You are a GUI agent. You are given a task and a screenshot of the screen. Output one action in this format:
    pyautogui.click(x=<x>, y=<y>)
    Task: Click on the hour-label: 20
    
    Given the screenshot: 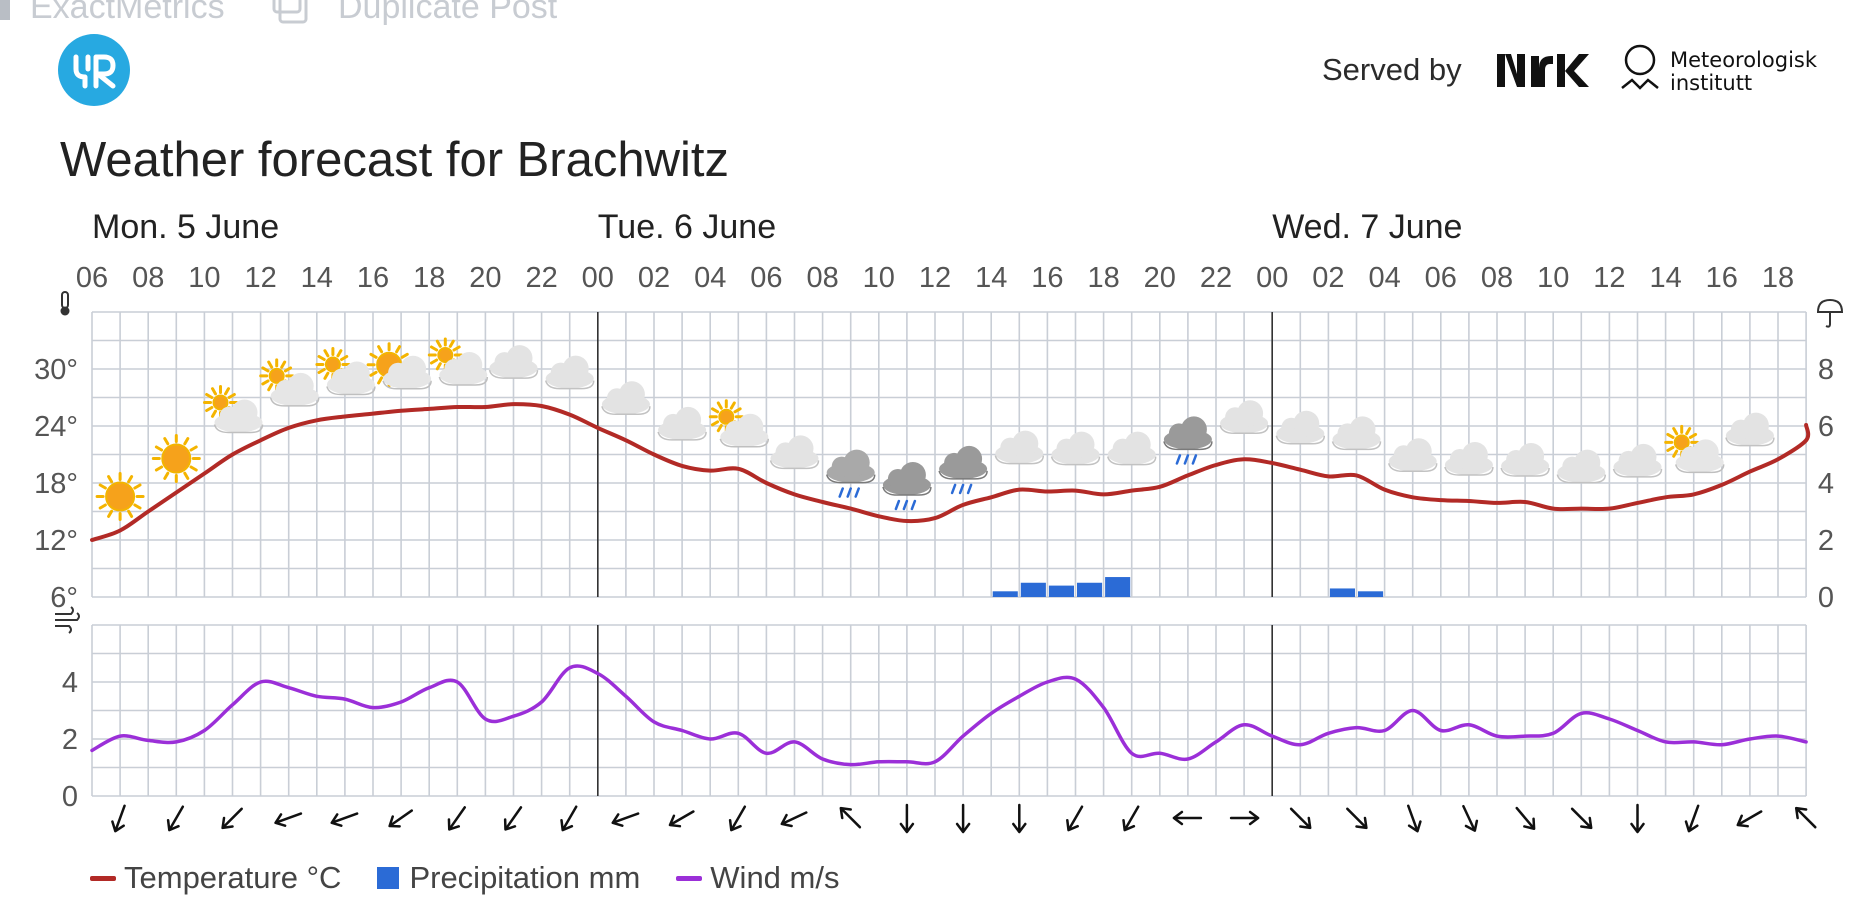 What is the action you would take?
    pyautogui.click(x=485, y=278)
    